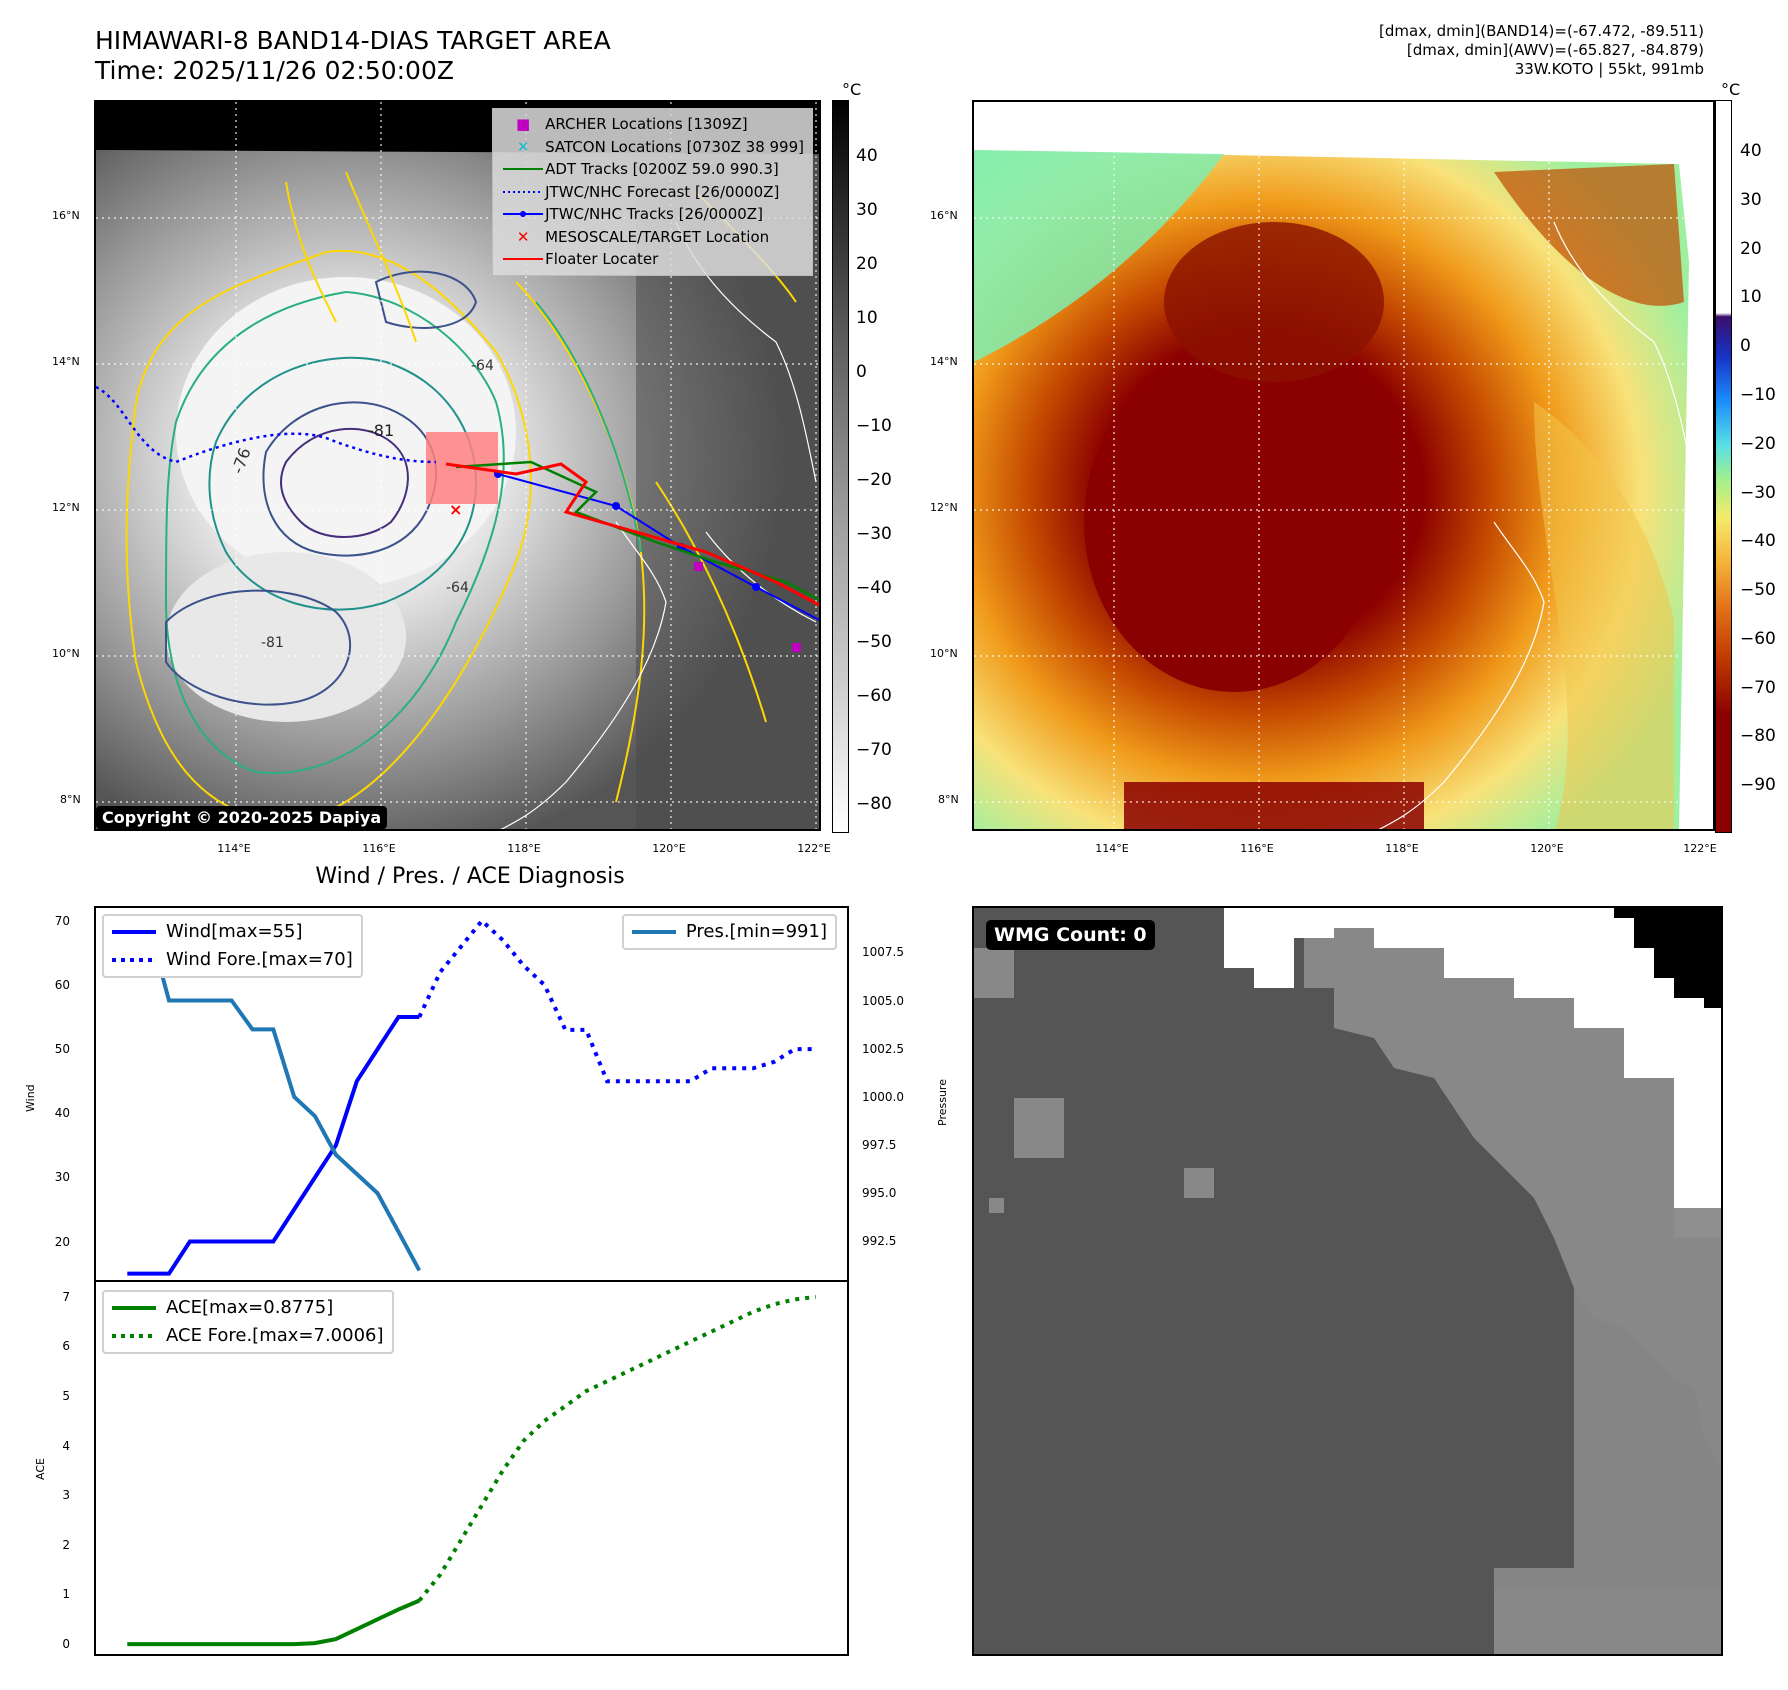  What do you see at coordinates (524, 848) in the screenshot?
I see `lon-label: 118°E` at bounding box center [524, 848].